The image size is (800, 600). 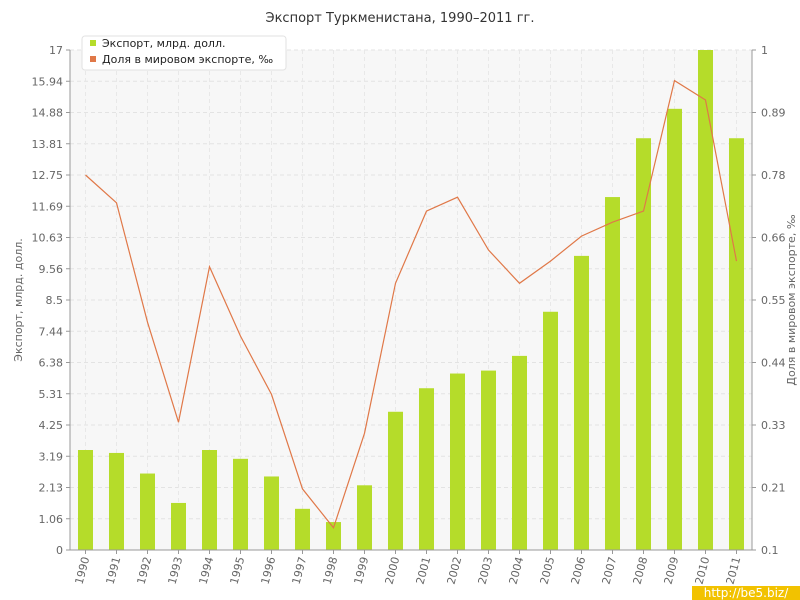 I want to click on x-tick-label: 2010, so click(x=703, y=570).